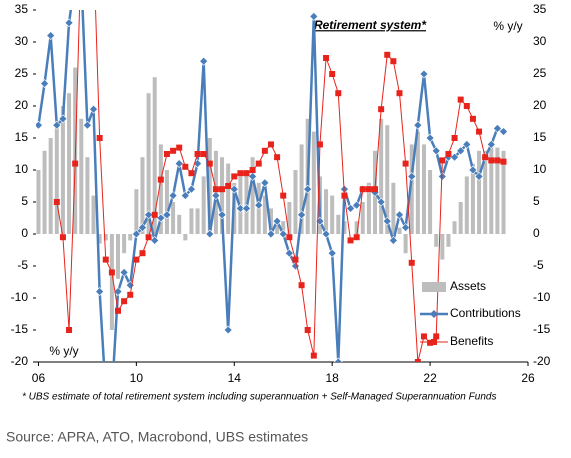  I want to click on y-tick-label: -20, so click(20, 361).